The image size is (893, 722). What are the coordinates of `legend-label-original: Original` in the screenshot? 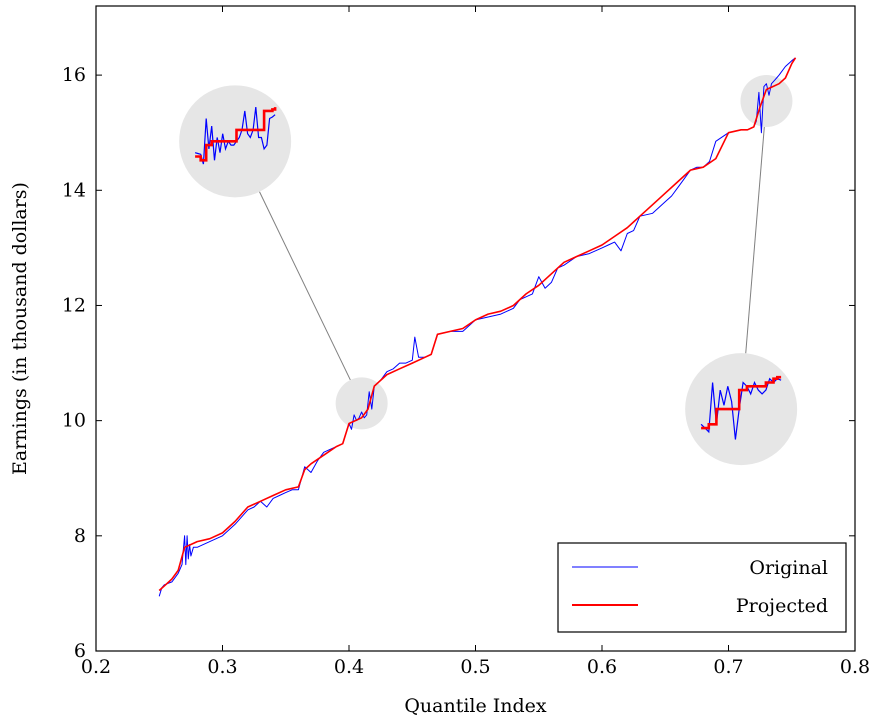 It's located at (788, 568).